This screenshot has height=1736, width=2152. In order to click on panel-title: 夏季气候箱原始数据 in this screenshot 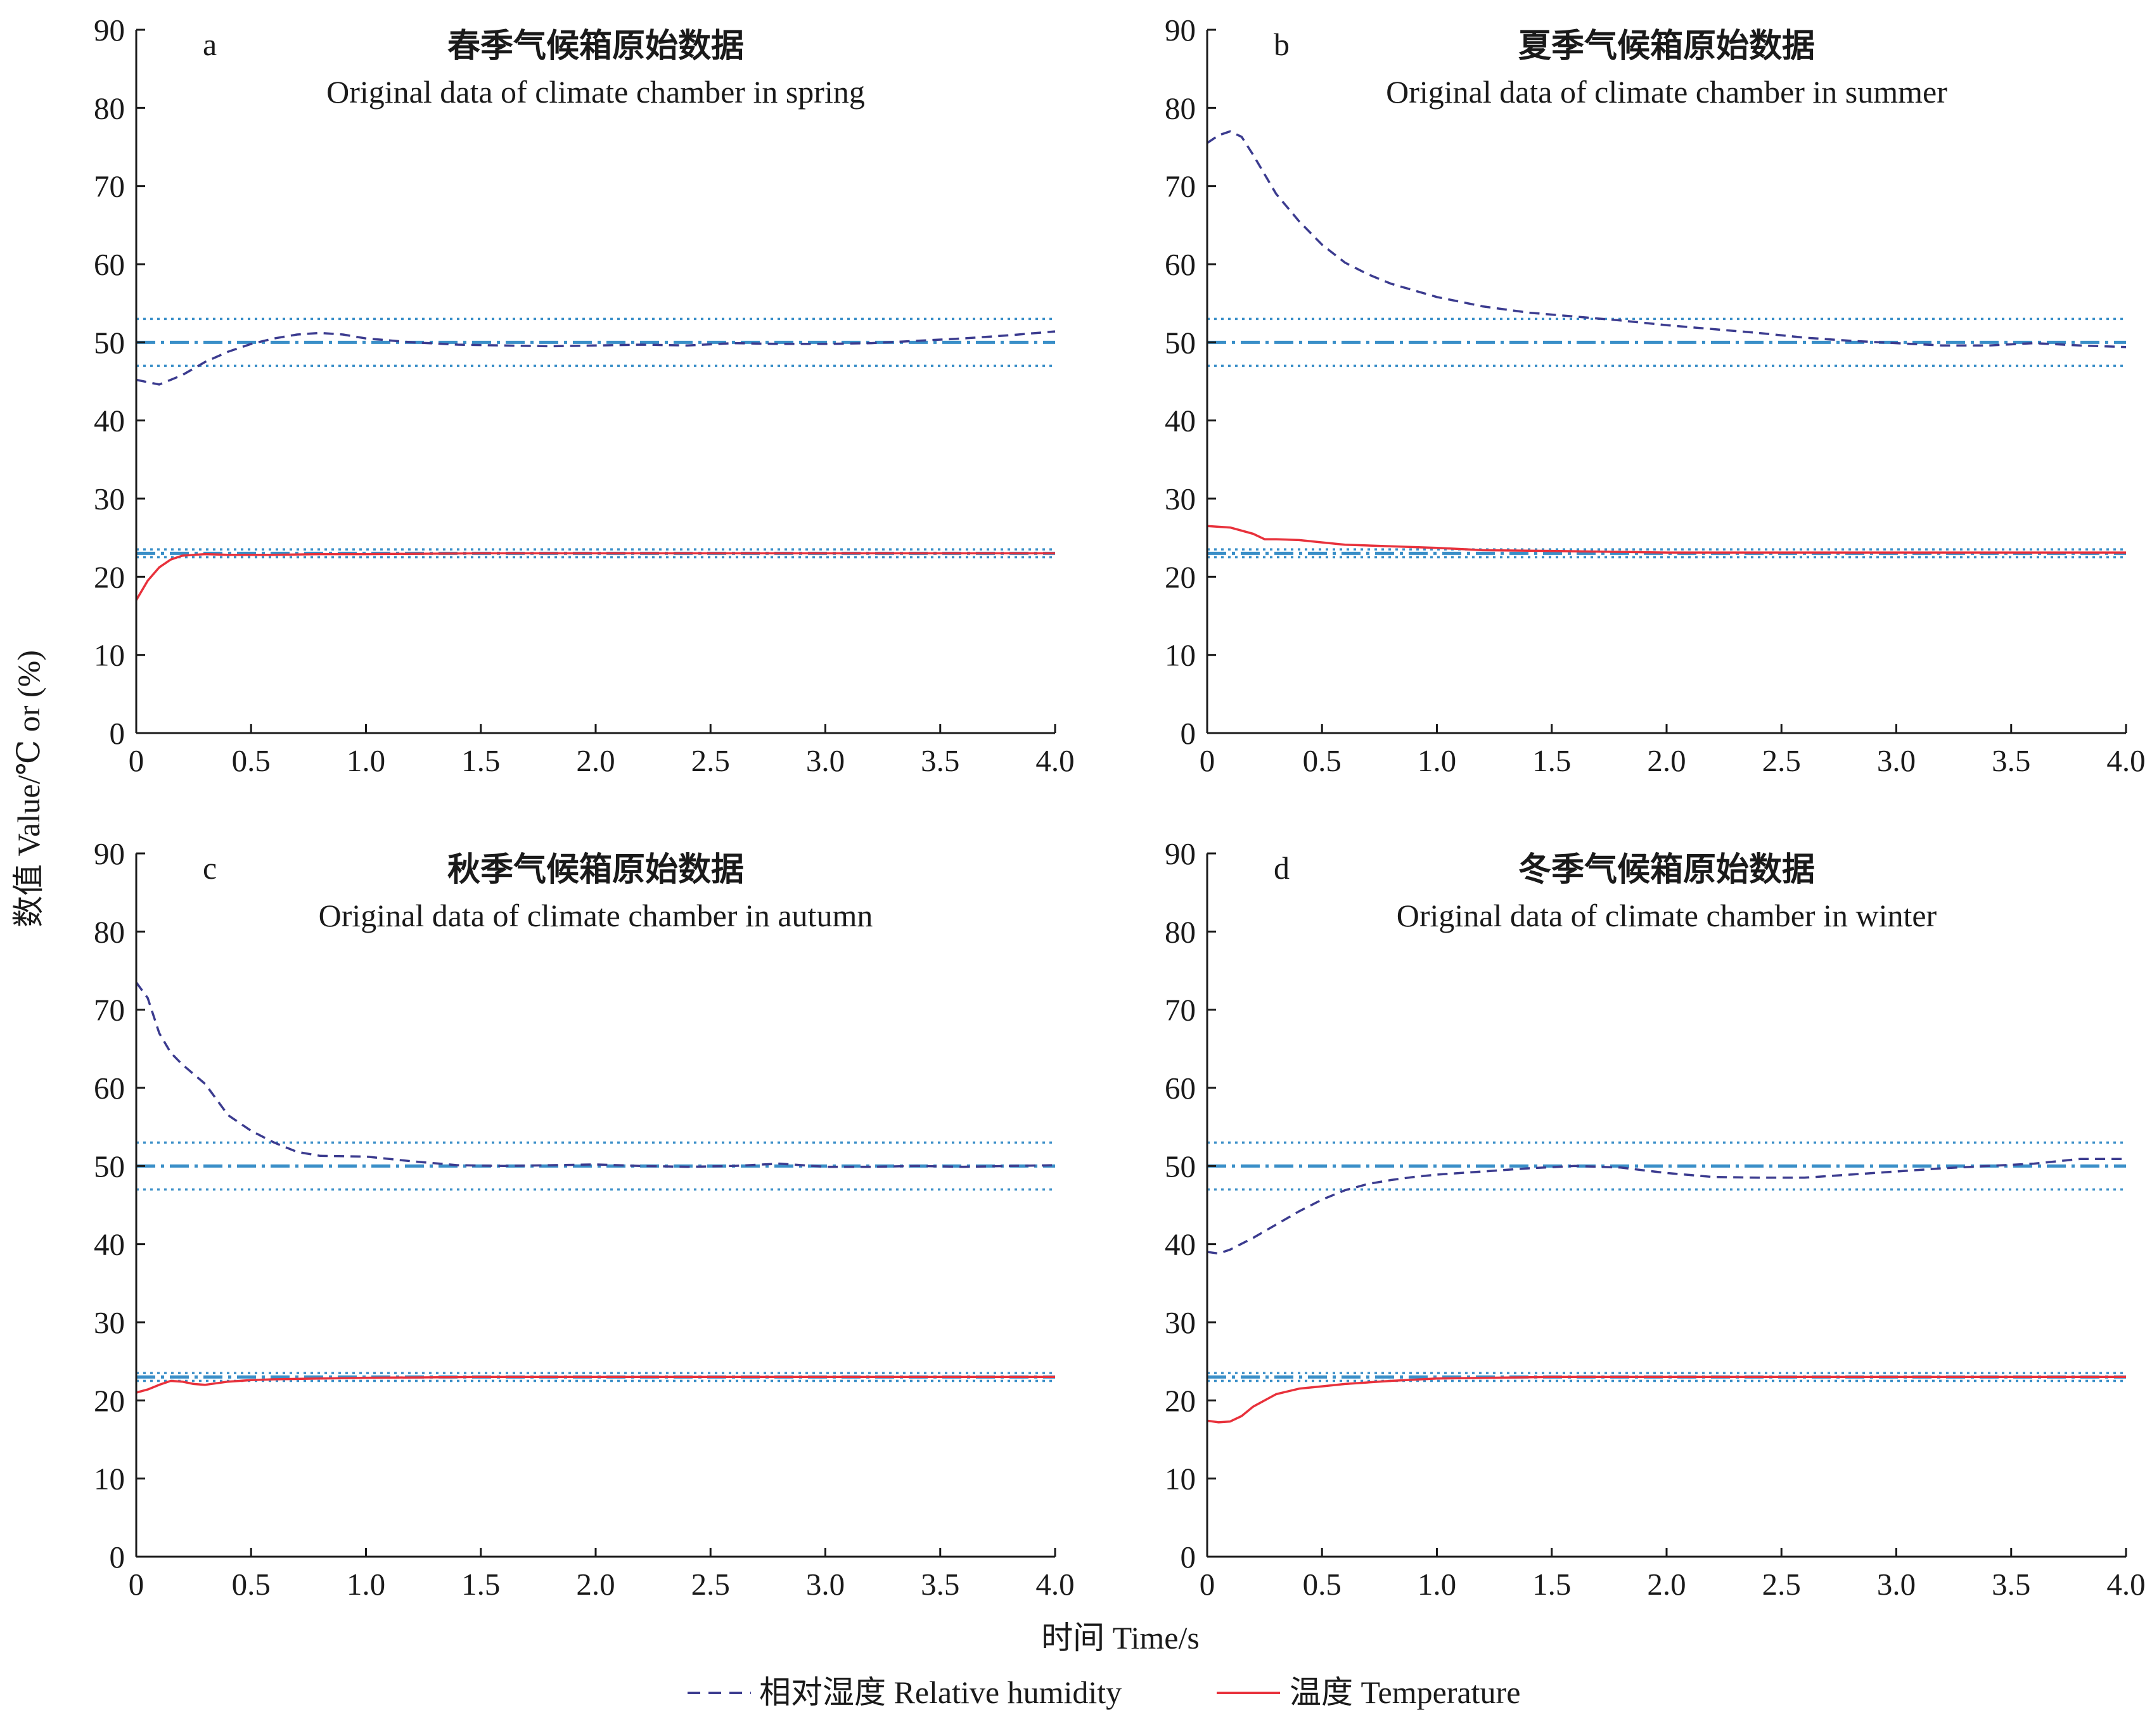, I will do `click(1666, 46)`.